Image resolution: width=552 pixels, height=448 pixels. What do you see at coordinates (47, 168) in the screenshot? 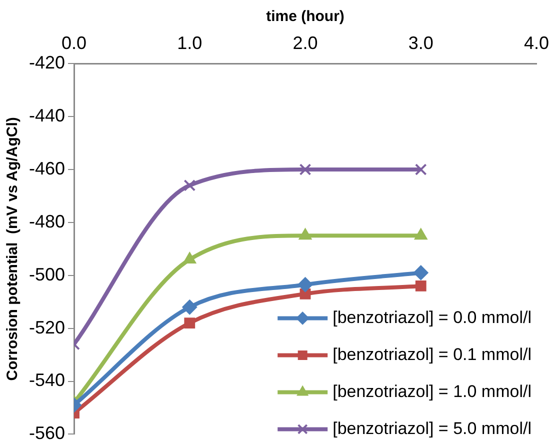
I see `y-tick-label: -460` at bounding box center [47, 168].